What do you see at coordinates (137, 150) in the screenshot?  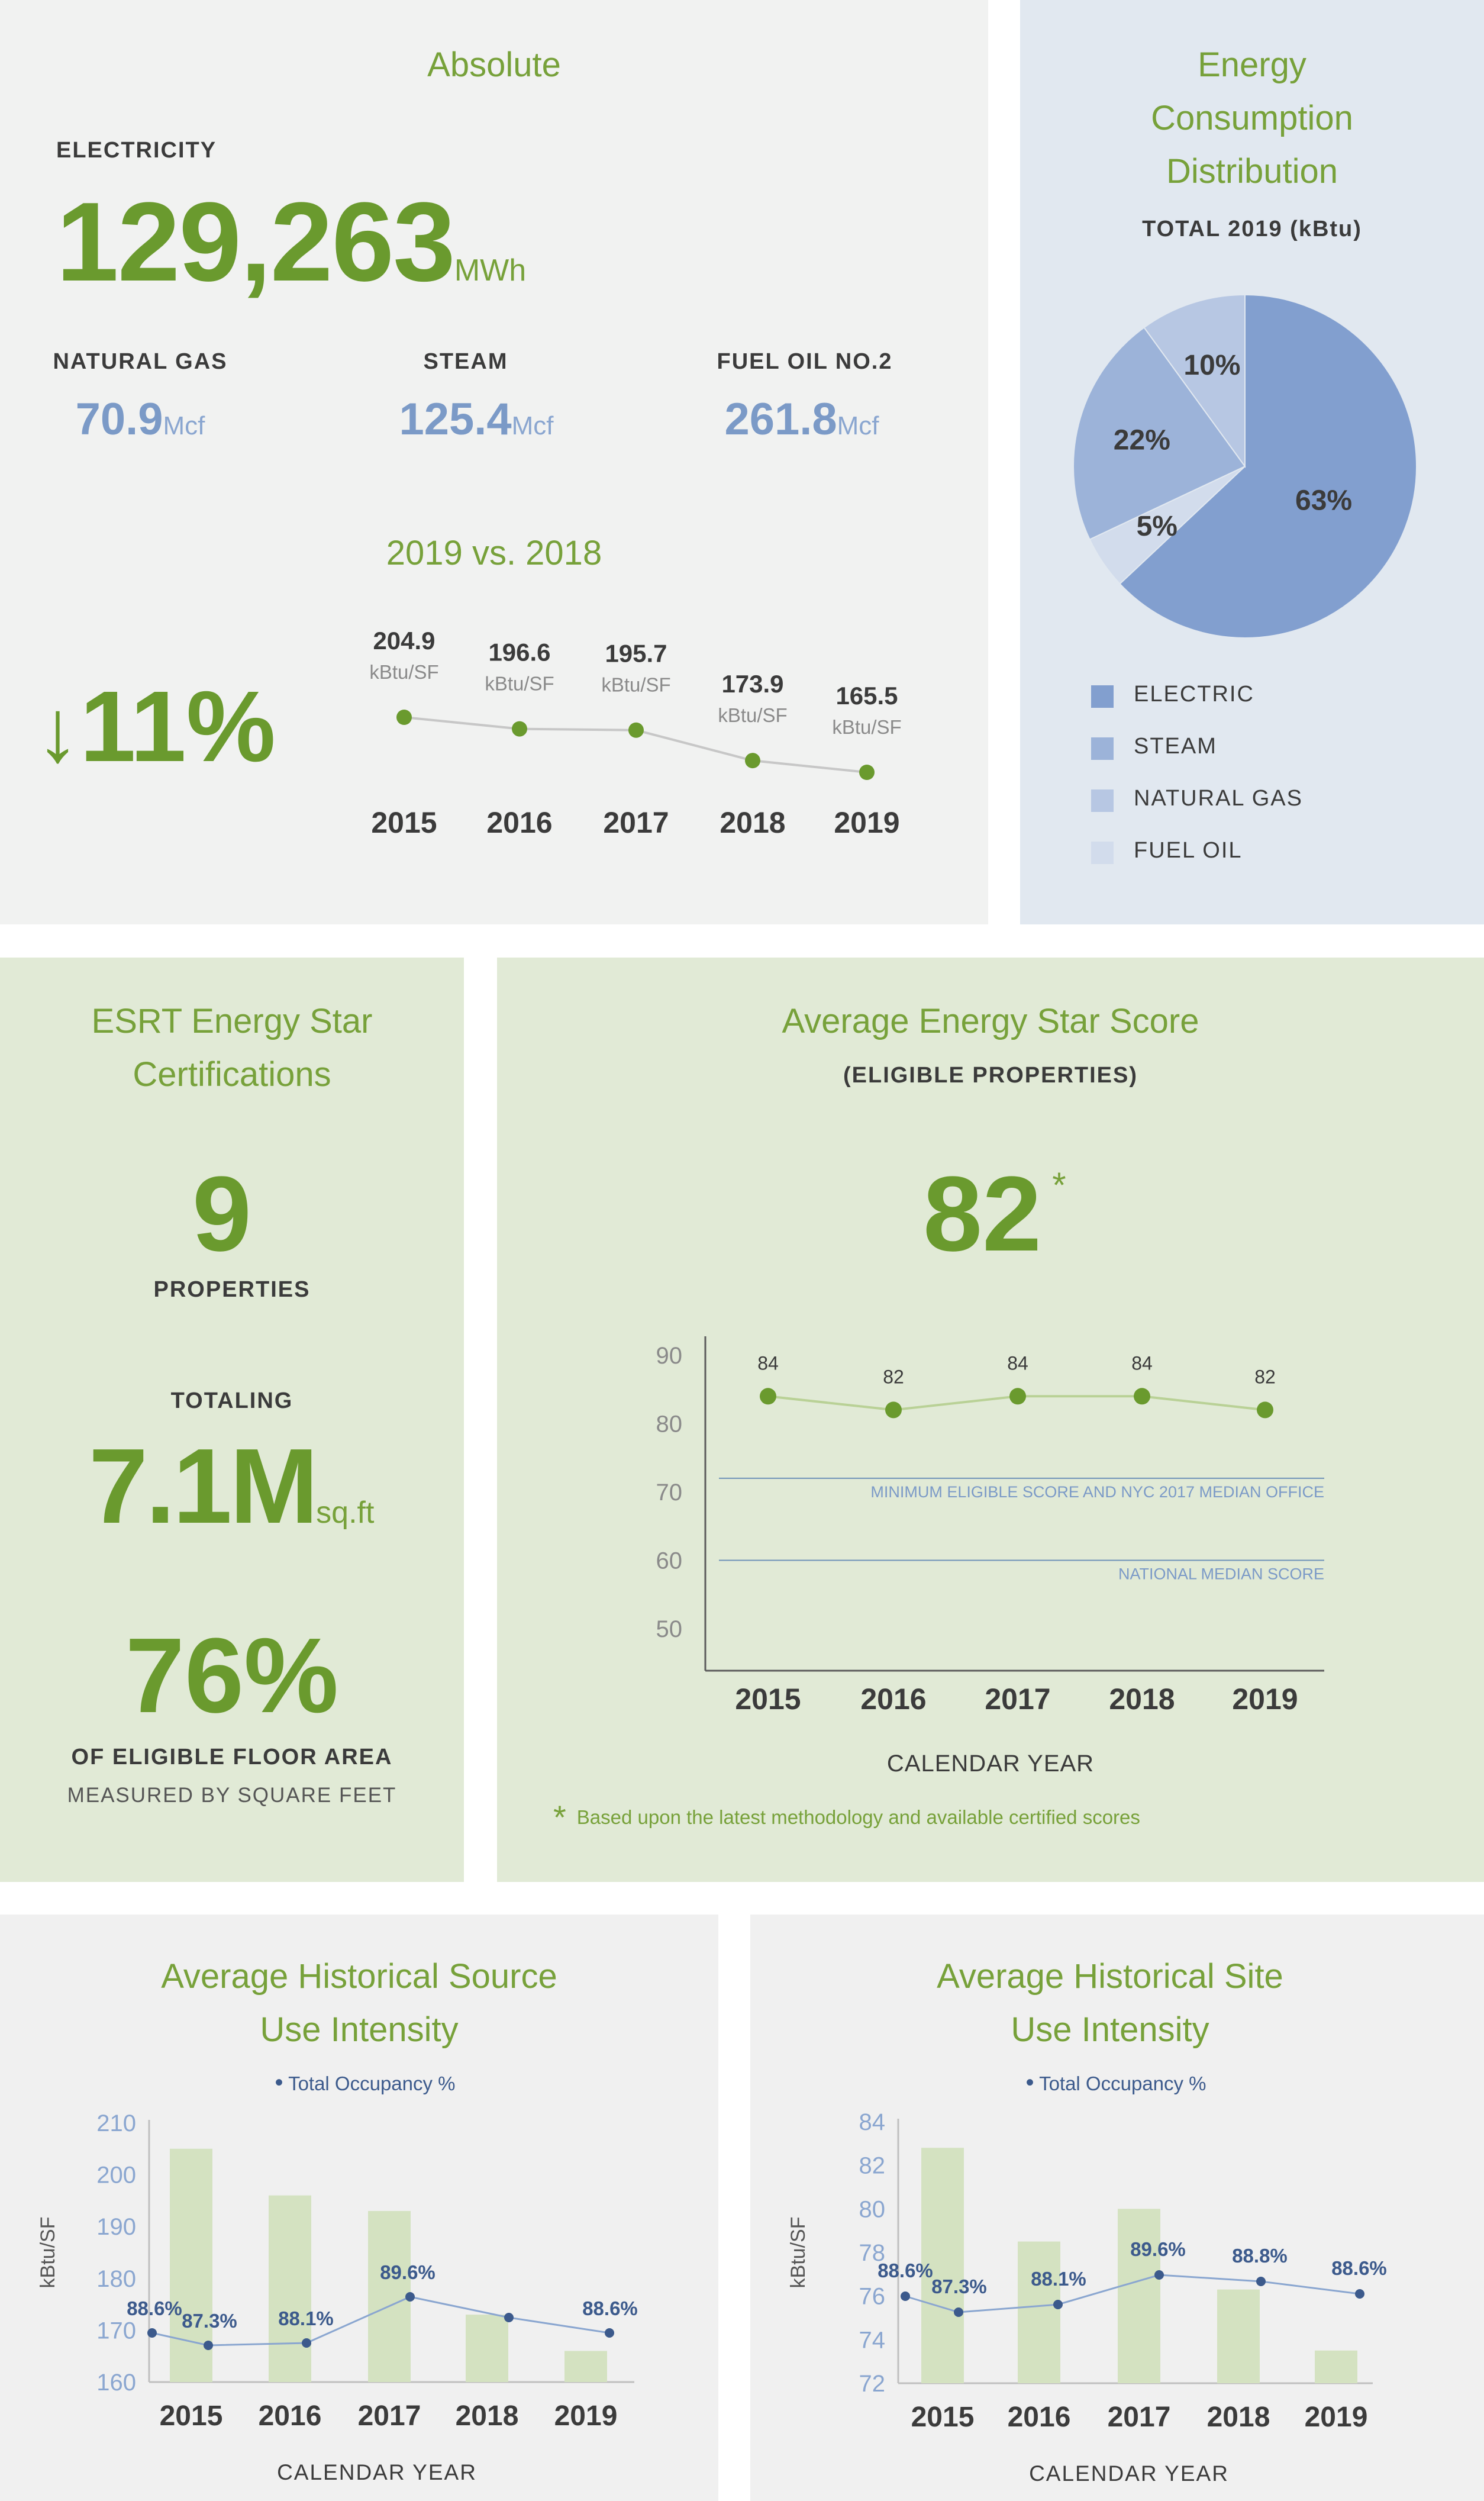 I see `electricity-label: ELECTRICITY` at bounding box center [137, 150].